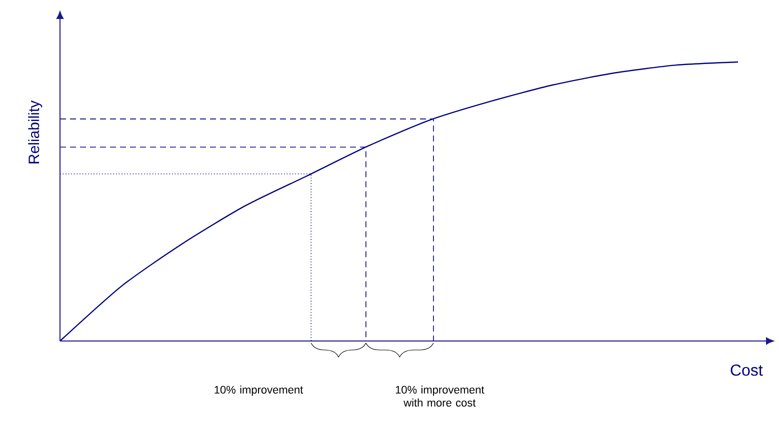 The image size is (779, 437). I want to click on text: 10% improvement with more cost, so click(440, 396).